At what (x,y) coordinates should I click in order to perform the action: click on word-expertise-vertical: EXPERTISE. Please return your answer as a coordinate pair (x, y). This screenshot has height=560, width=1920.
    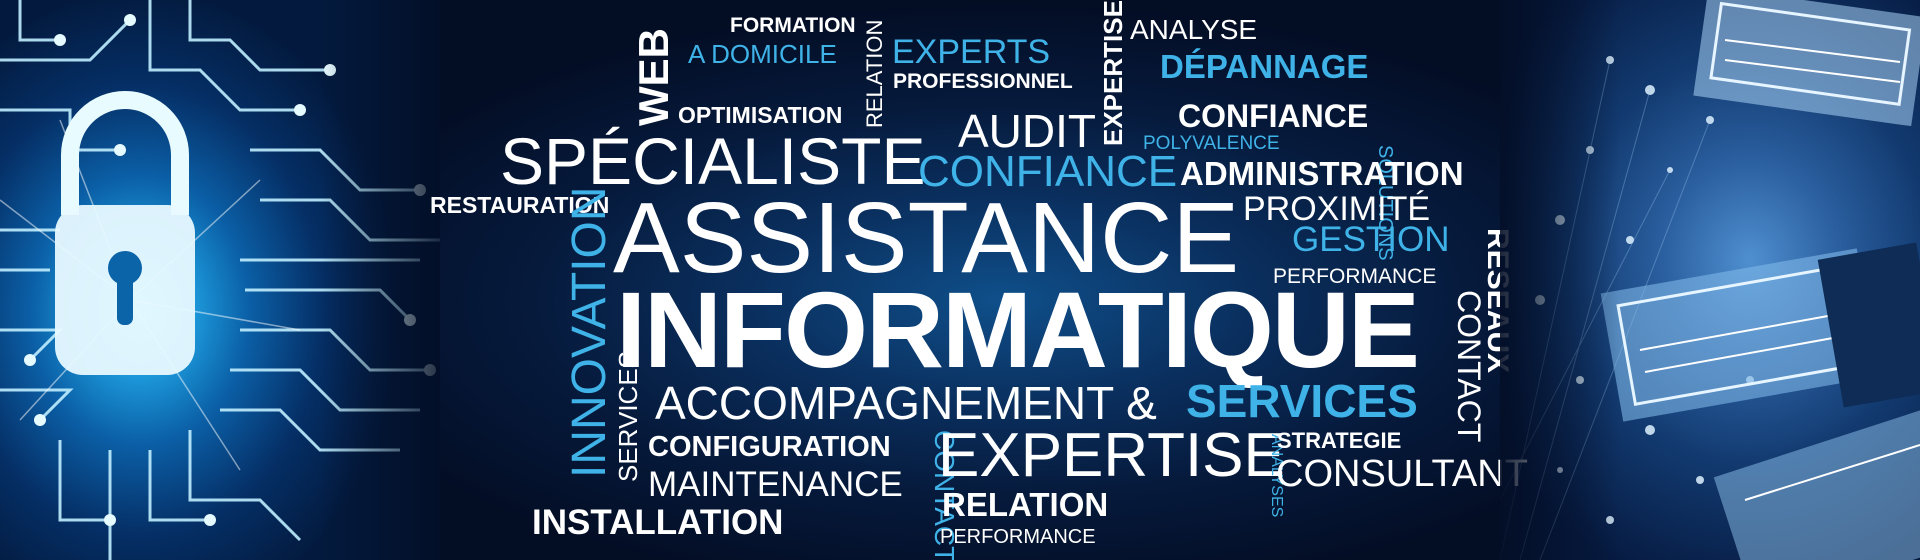
    Looking at the image, I should click on (1113, 73).